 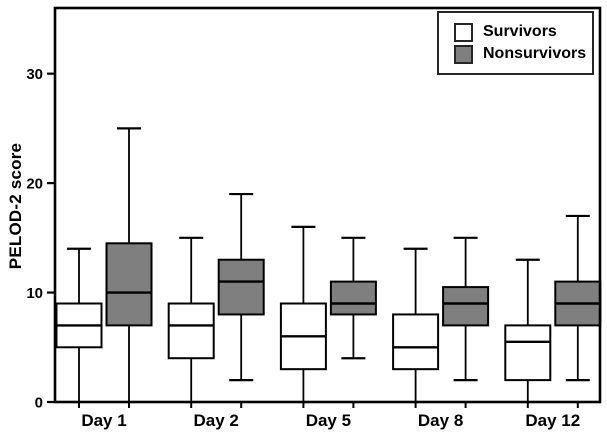 I want to click on x-category-label-day-12: Day 12, so click(x=552, y=420).